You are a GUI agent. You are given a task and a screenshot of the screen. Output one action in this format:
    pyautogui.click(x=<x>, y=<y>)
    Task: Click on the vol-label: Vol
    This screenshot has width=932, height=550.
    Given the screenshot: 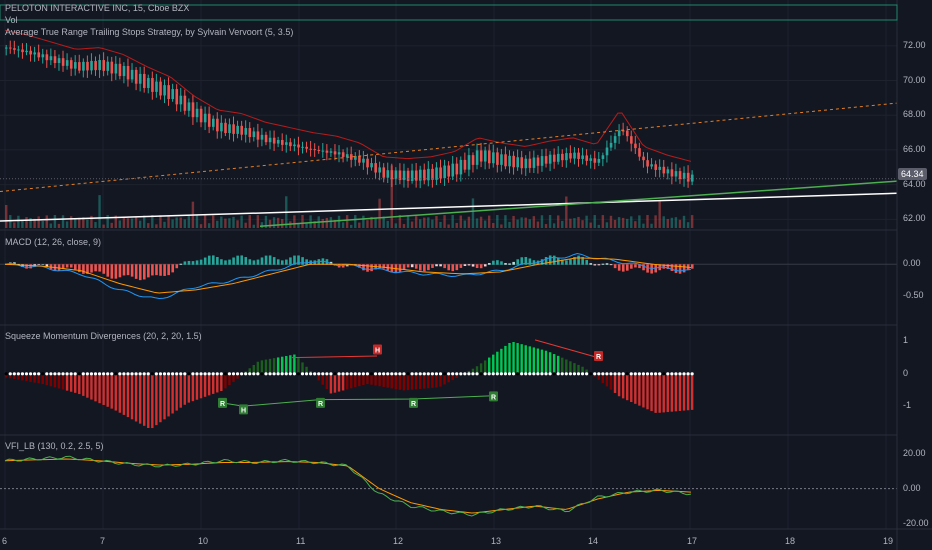 What is the action you would take?
    pyautogui.click(x=11, y=20)
    